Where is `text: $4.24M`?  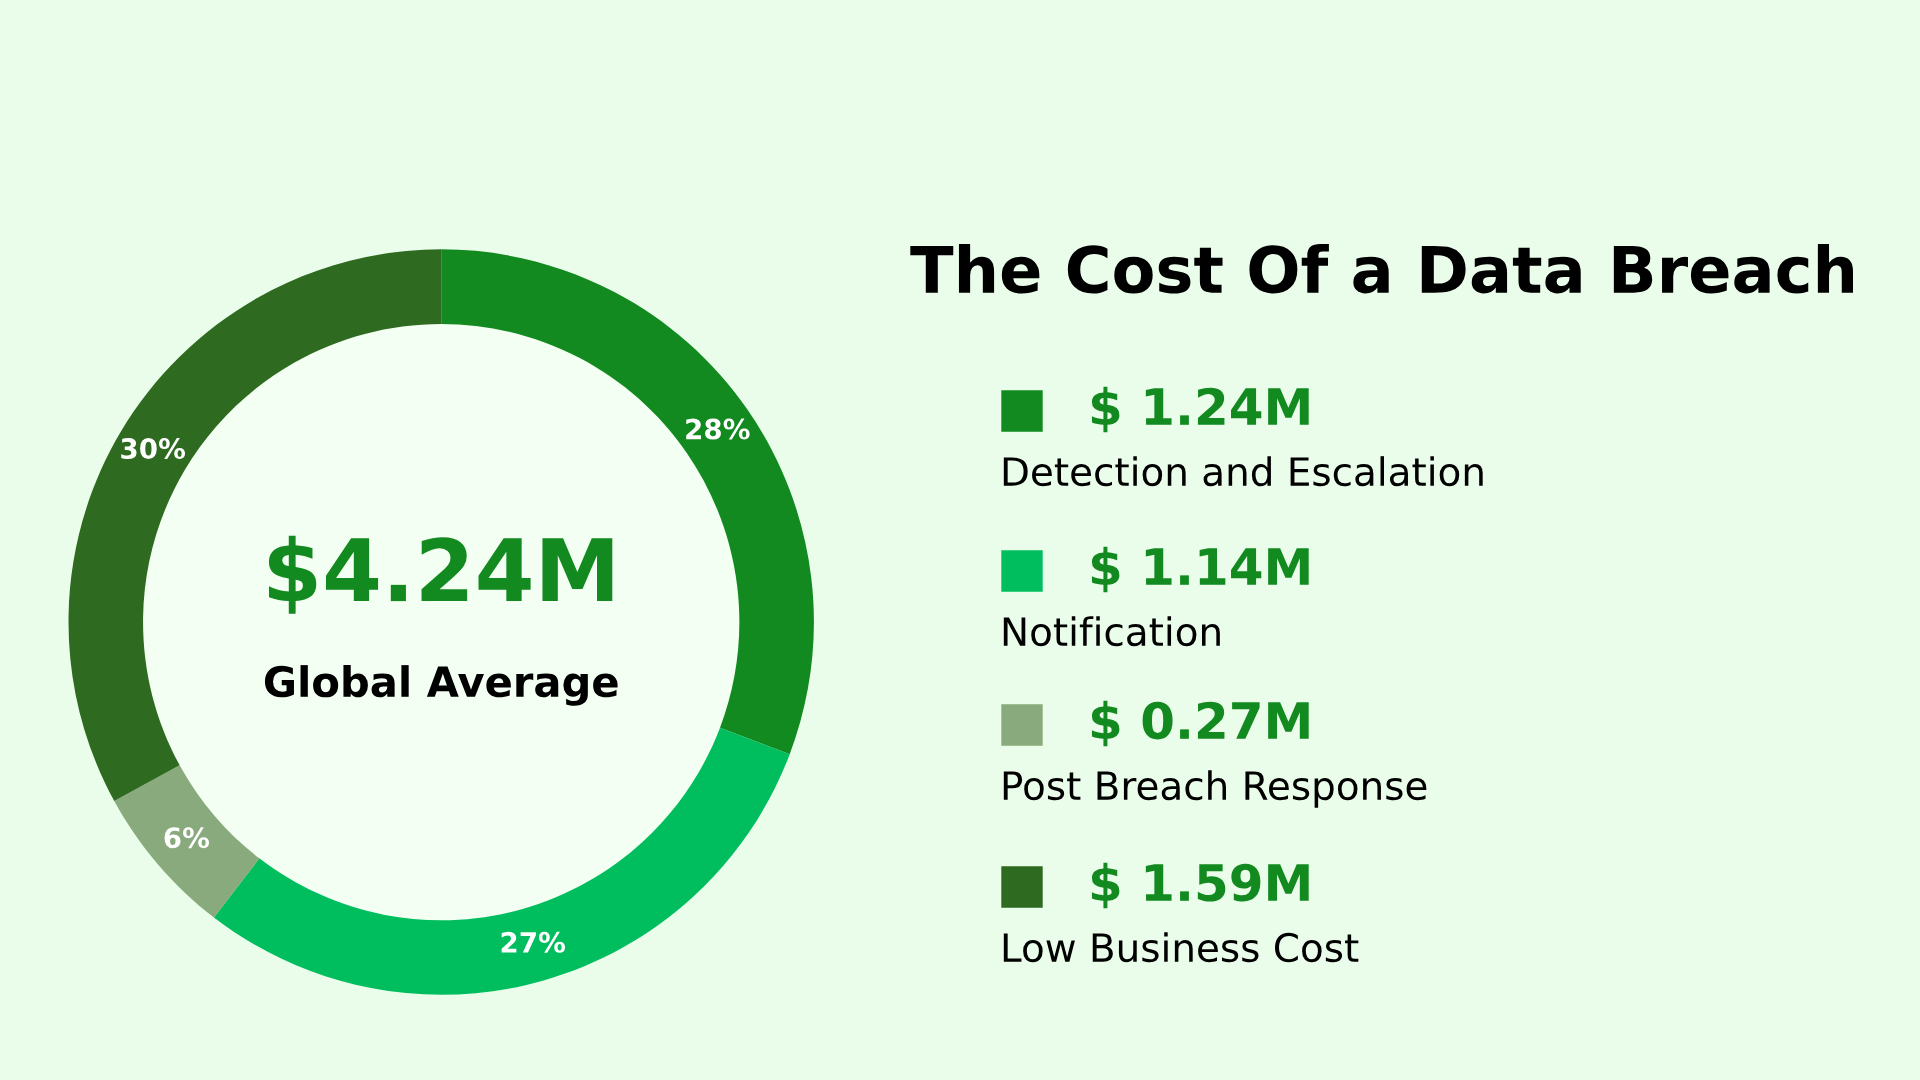
text: $4.24M is located at coordinates (440, 574).